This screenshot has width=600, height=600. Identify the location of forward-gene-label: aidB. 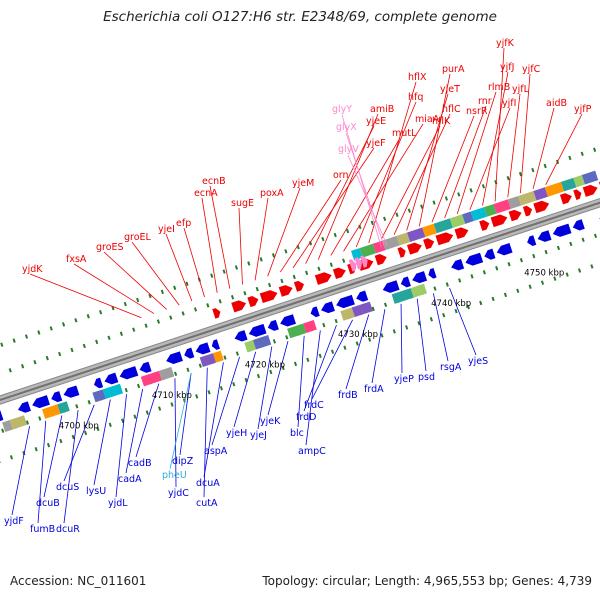
(556, 103).